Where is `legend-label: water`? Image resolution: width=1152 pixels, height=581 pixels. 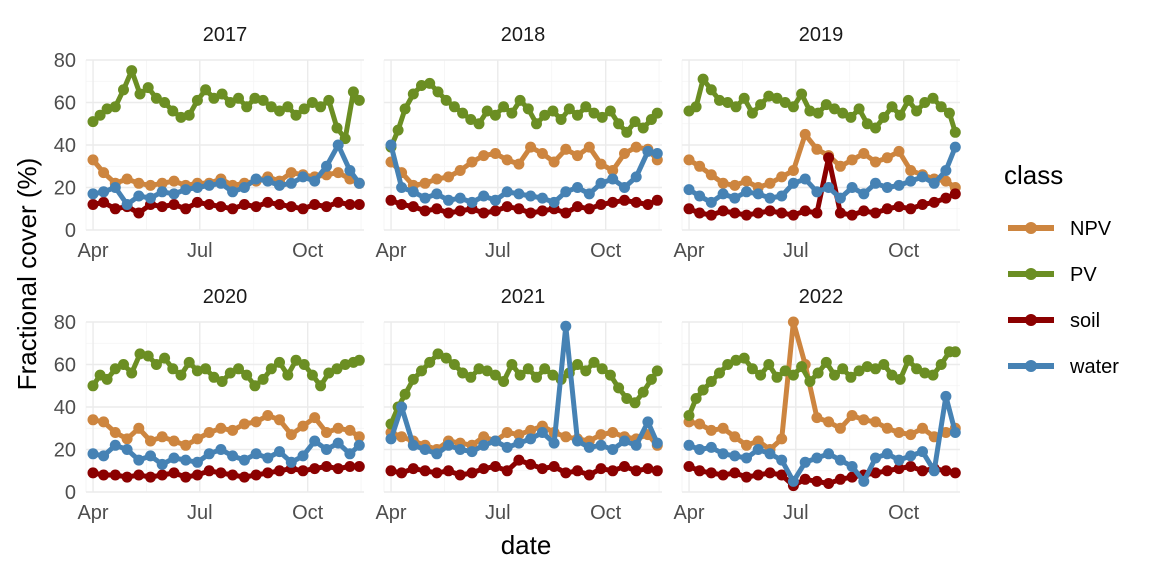 legend-label: water is located at coordinates (1094, 367).